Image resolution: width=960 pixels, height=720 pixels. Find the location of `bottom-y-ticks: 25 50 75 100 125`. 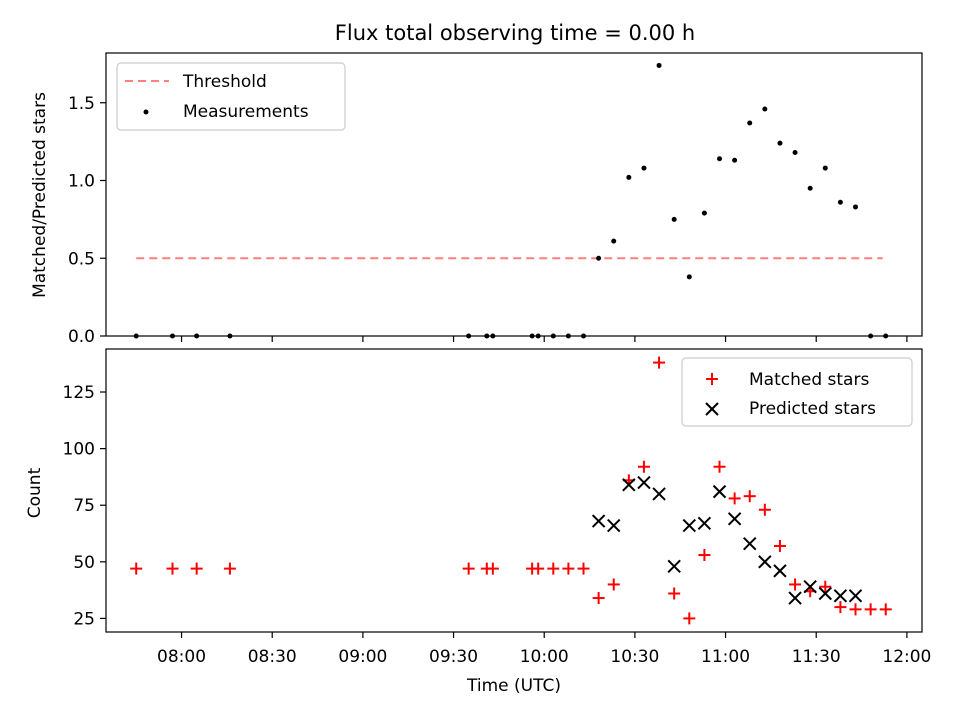

bottom-y-ticks: 25 50 75 100 125 is located at coordinates (84, 506).